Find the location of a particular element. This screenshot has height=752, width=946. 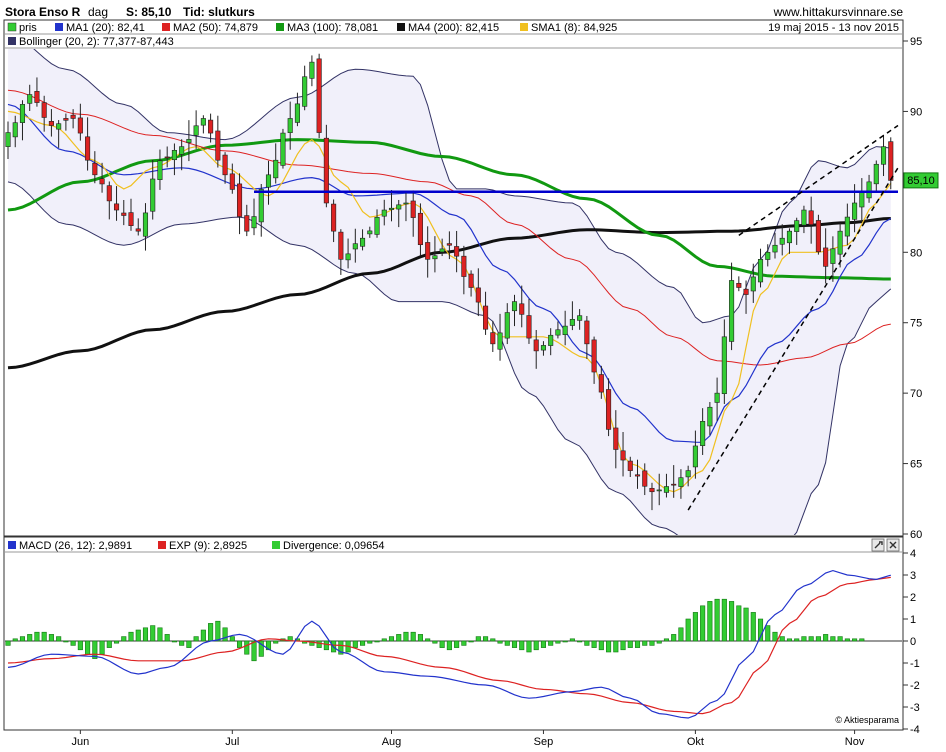

price-tick-label: 60 is located at coordinates (916, 535).